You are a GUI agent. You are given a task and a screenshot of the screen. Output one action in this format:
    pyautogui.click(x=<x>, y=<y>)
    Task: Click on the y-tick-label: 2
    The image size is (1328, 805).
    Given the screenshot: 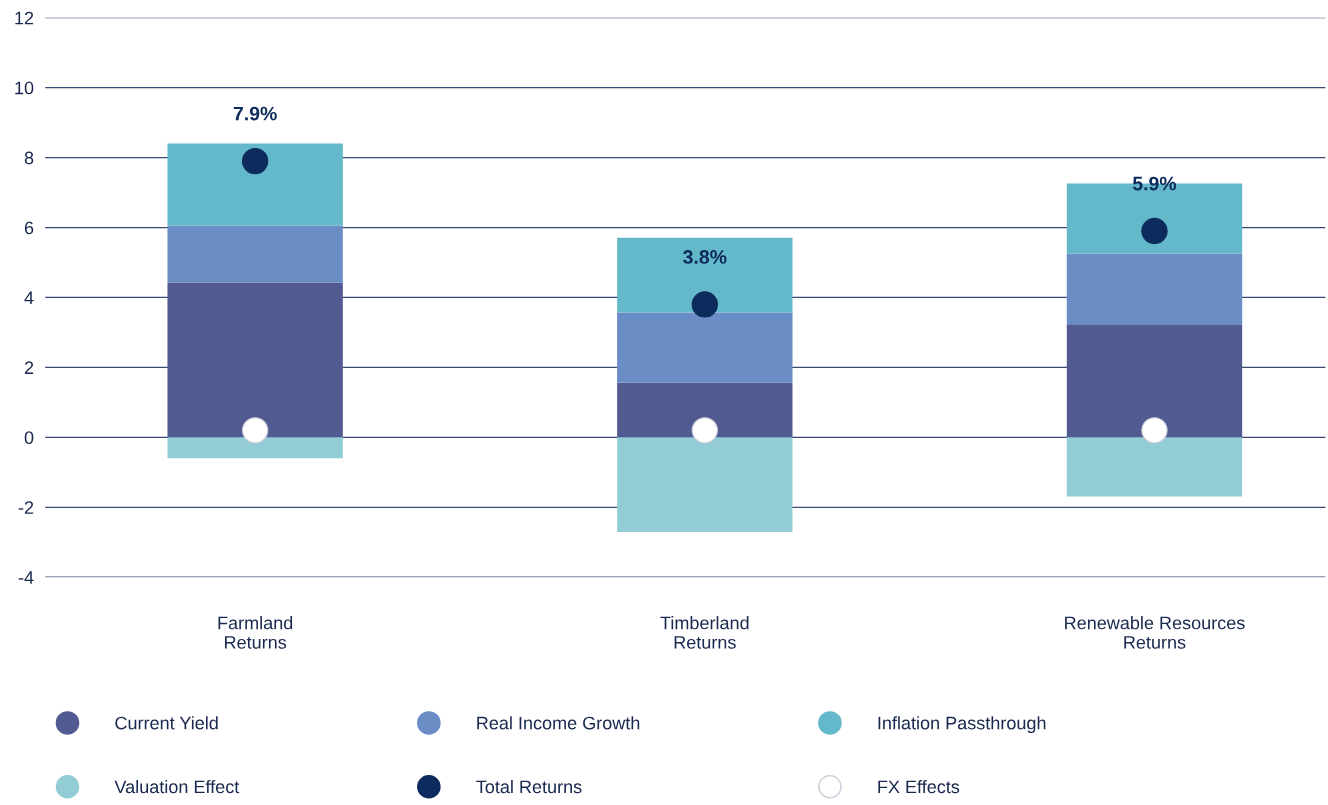 What is the action you would take?
    pyautogui.click(x=29, y=367)
    